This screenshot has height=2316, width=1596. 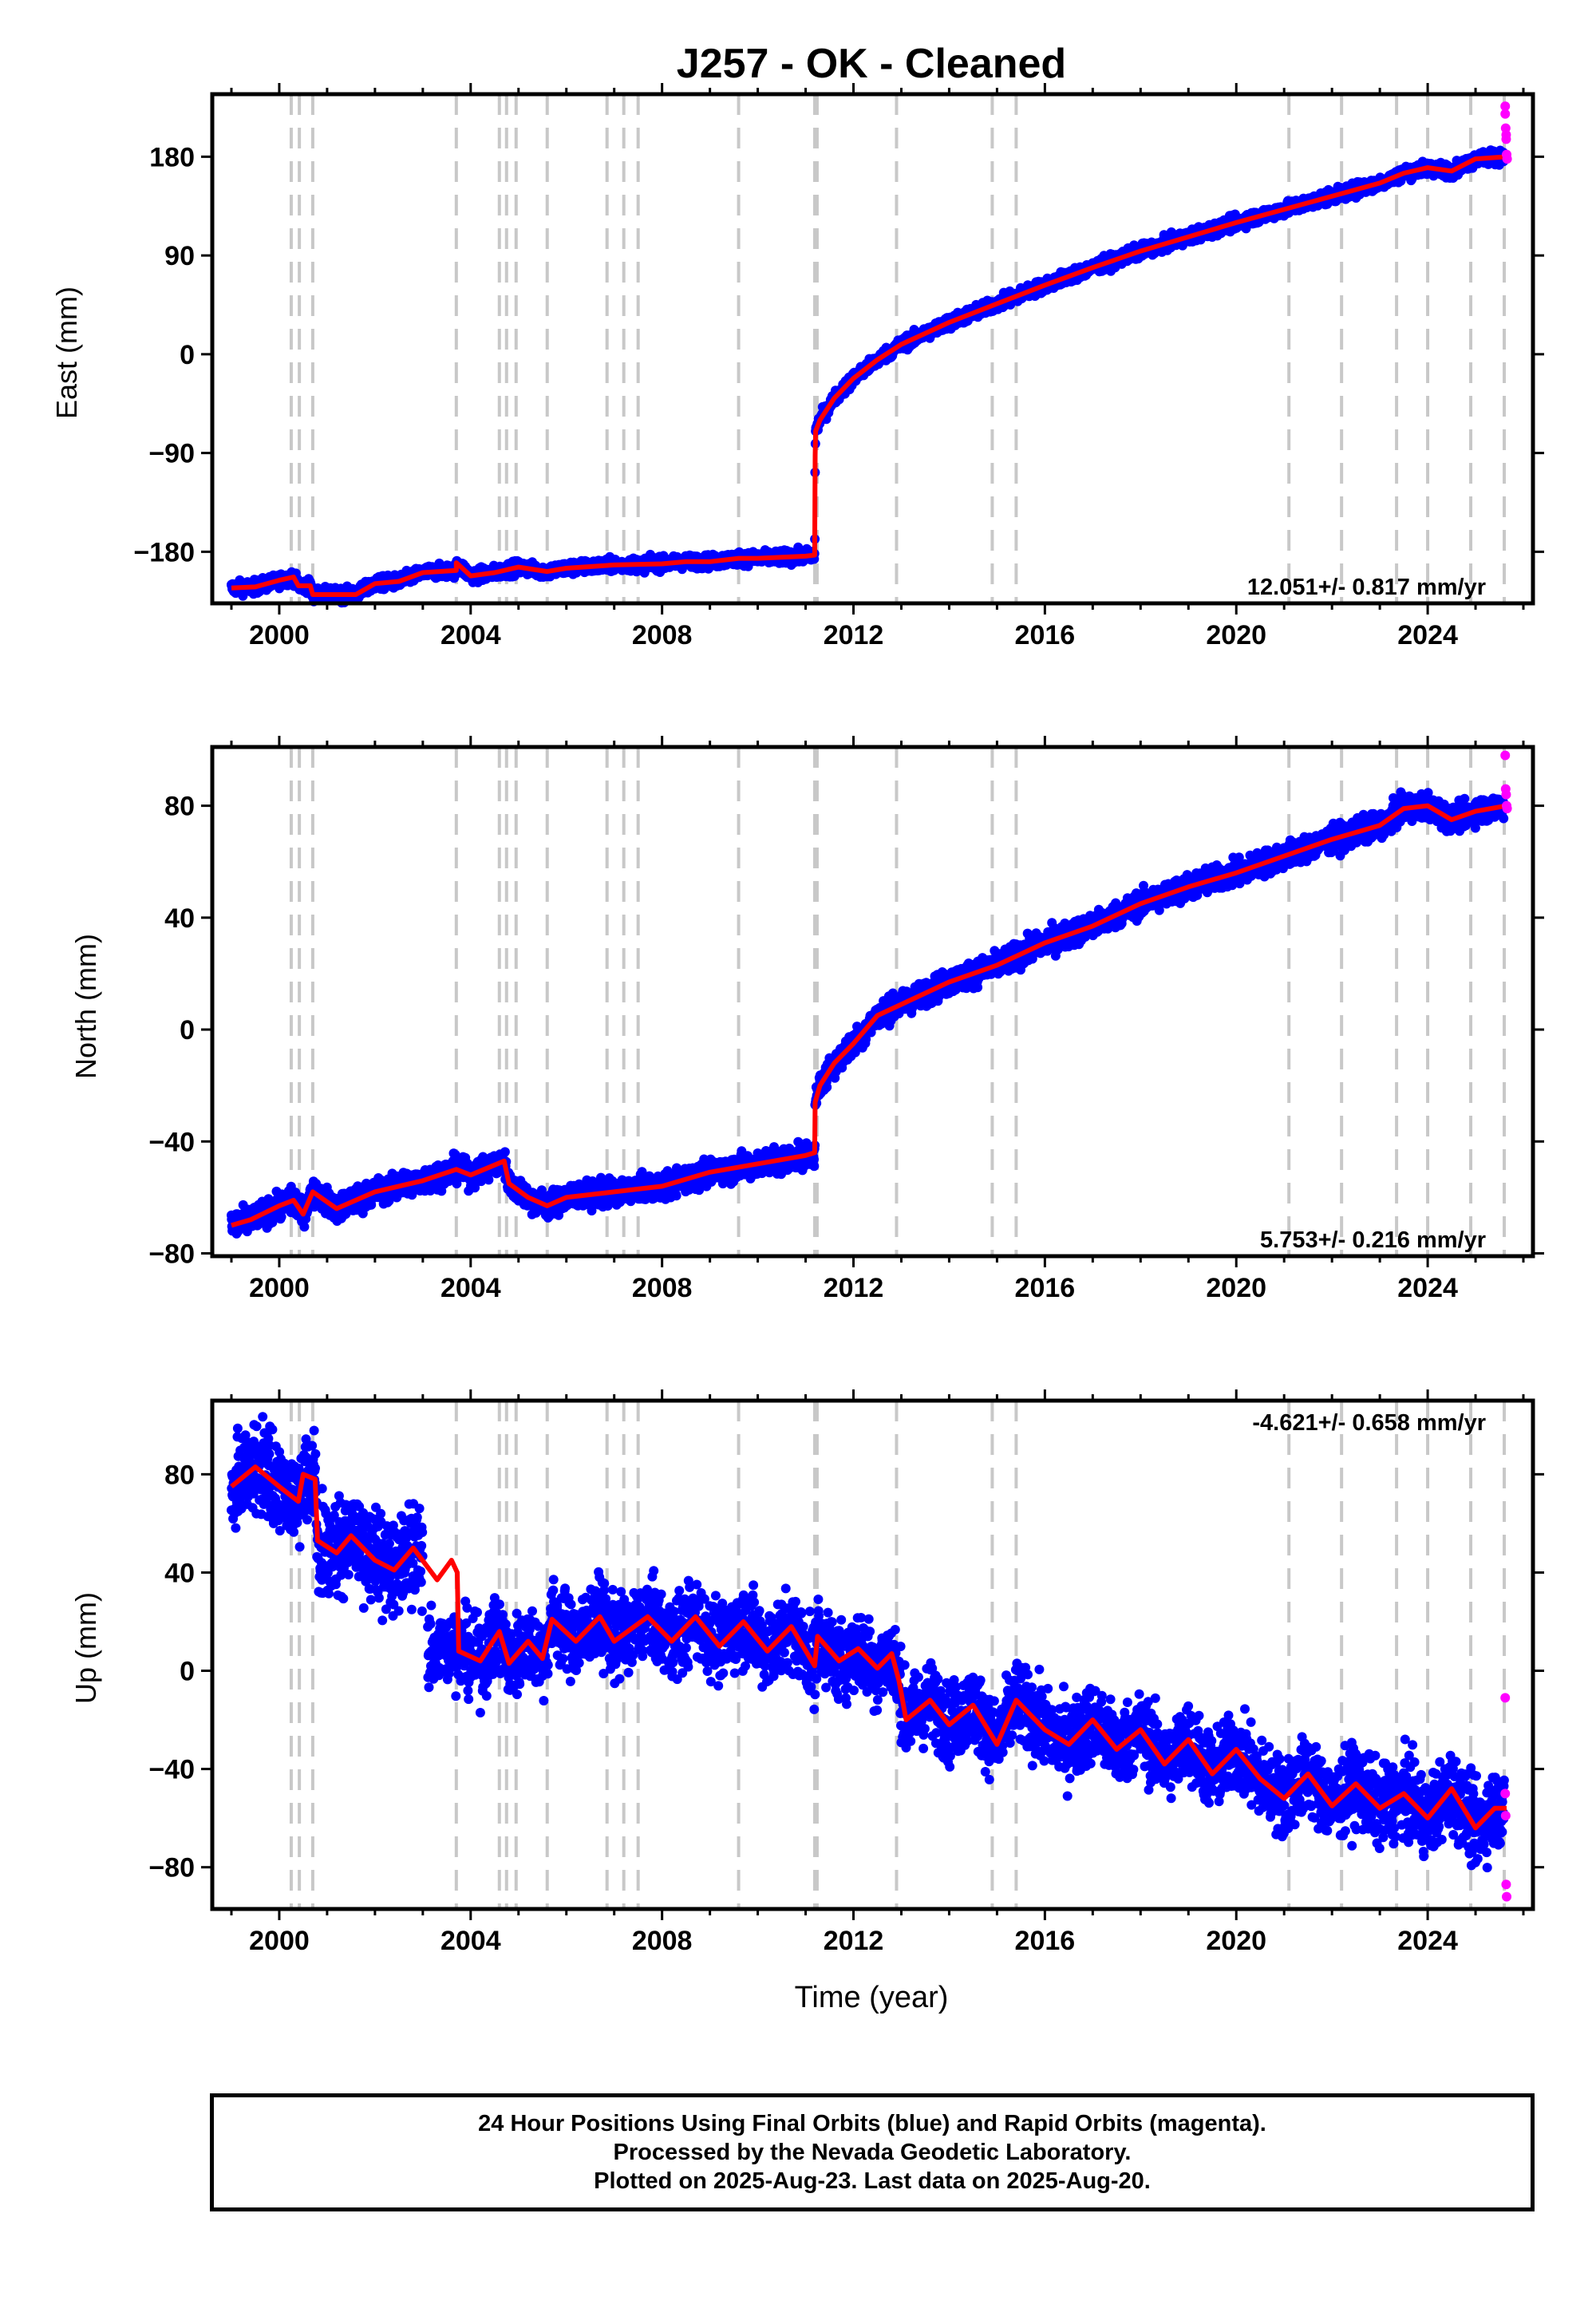 I want to click on y-tick-label: 180, so click(x=172, y=157).